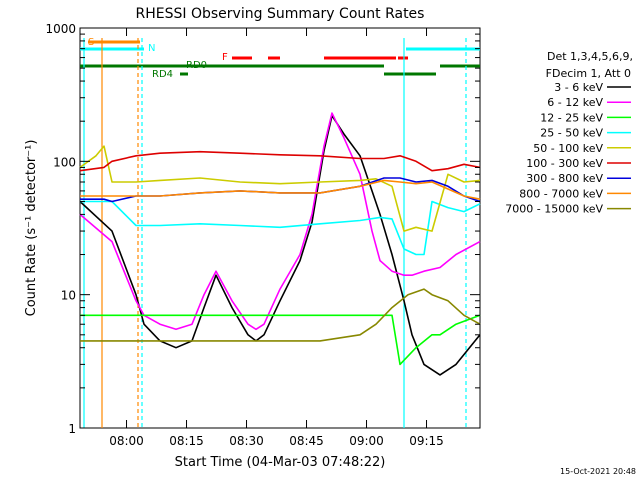 The image size is (640, 480). Describe the element at coordinates (72, 429) in the screenshot. I see `y-tick-label: 1` at that location.